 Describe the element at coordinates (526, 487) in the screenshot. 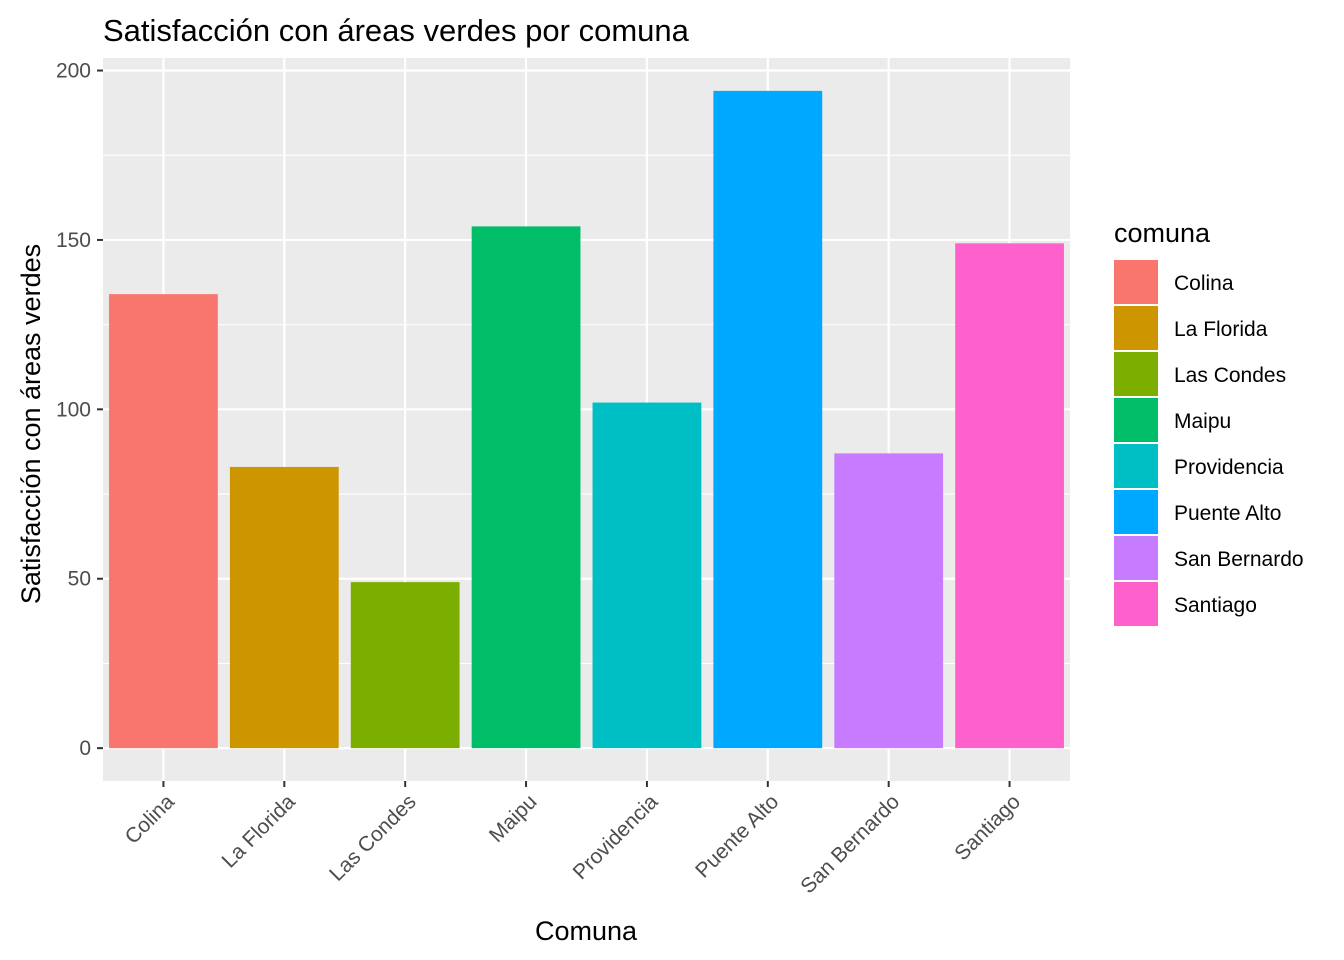

I see `bar-maipu` at that location.